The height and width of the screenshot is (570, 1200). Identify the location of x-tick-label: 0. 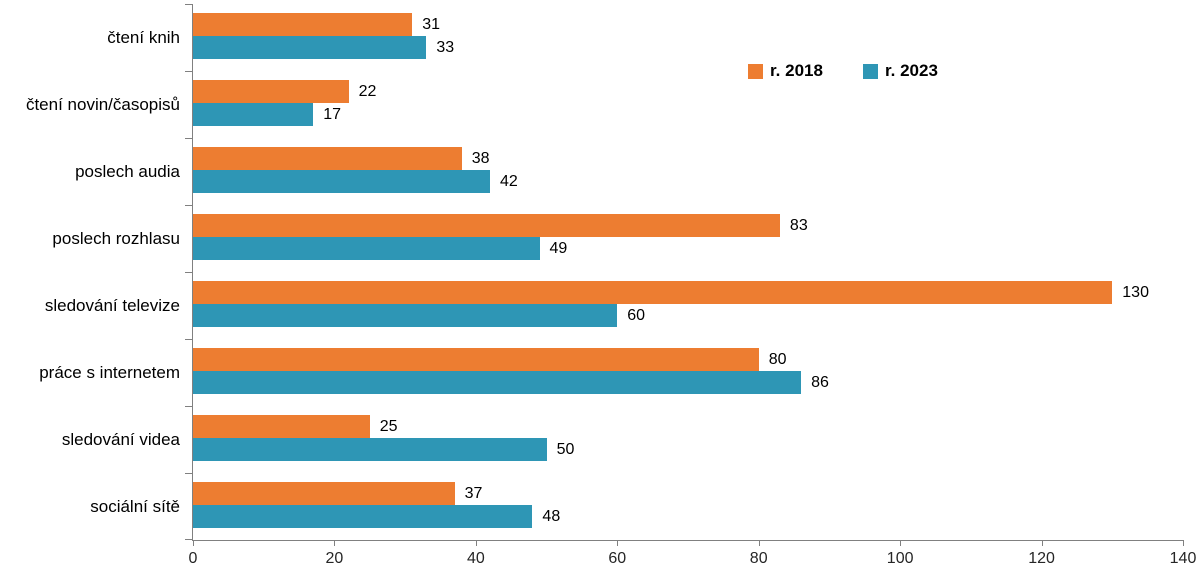
(193, 558).